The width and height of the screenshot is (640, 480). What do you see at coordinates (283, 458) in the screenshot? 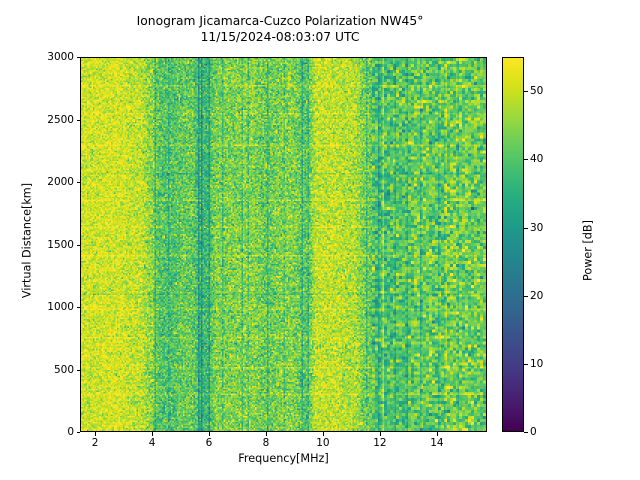
I see `x-axis-label: Frequency[MHz]` at bounding box center [283, 458].